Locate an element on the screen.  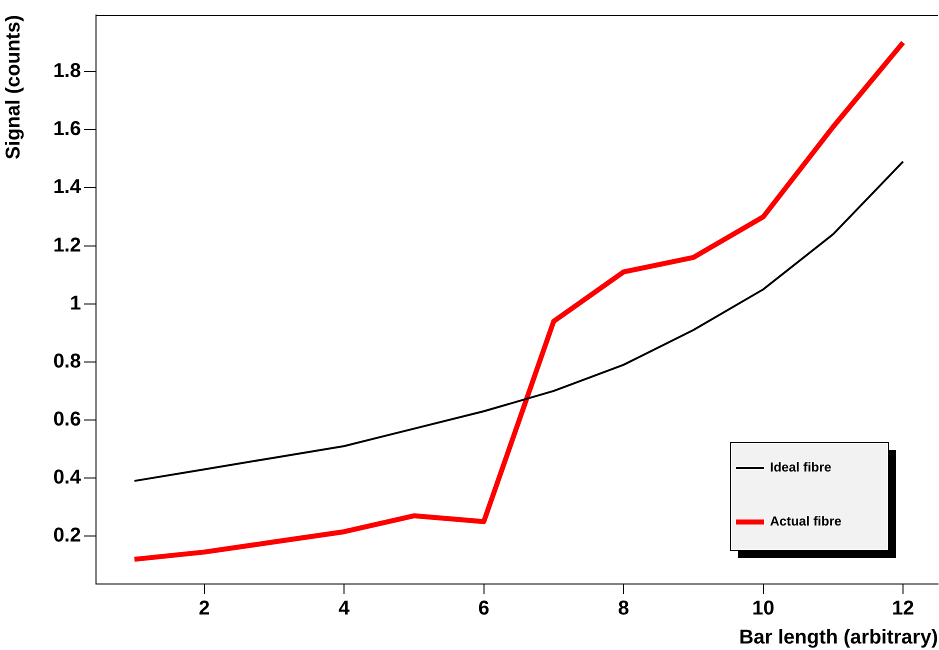
y-tick-label: 0.6 is located at coordinates (67, 419).